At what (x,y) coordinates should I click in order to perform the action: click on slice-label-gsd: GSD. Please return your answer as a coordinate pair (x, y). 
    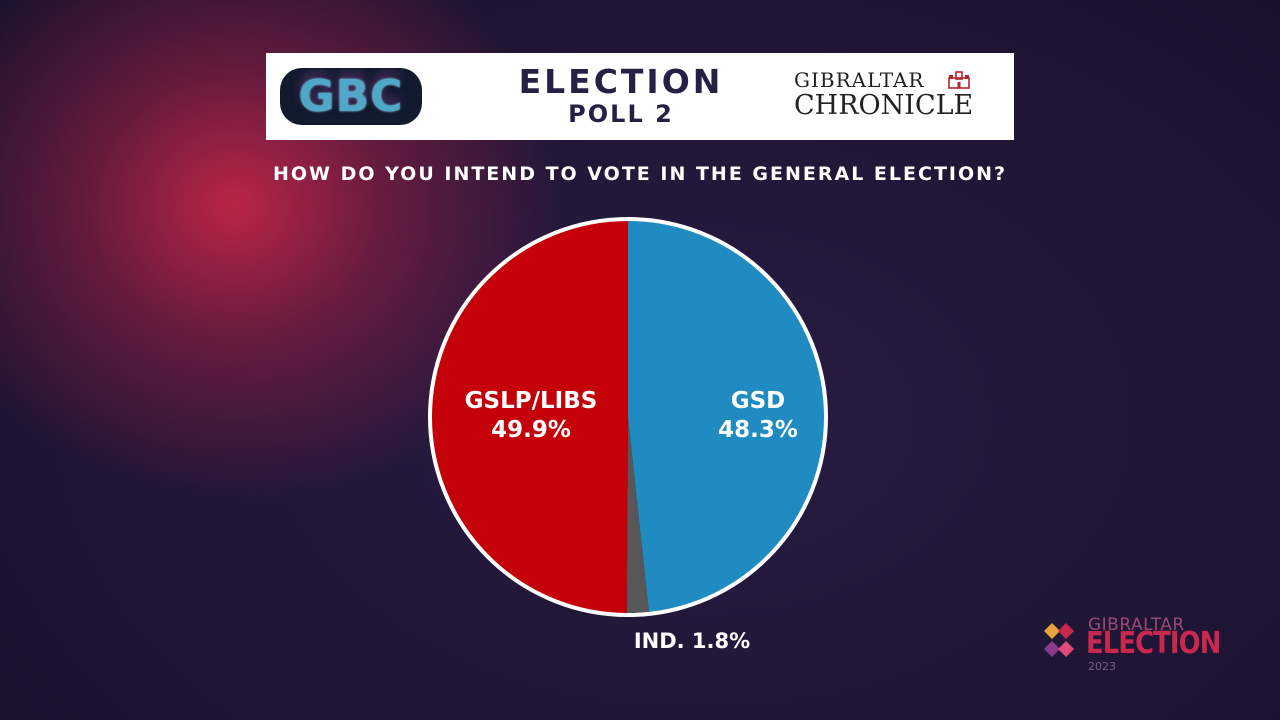
    Looking at the image, I should click on (758, 401).